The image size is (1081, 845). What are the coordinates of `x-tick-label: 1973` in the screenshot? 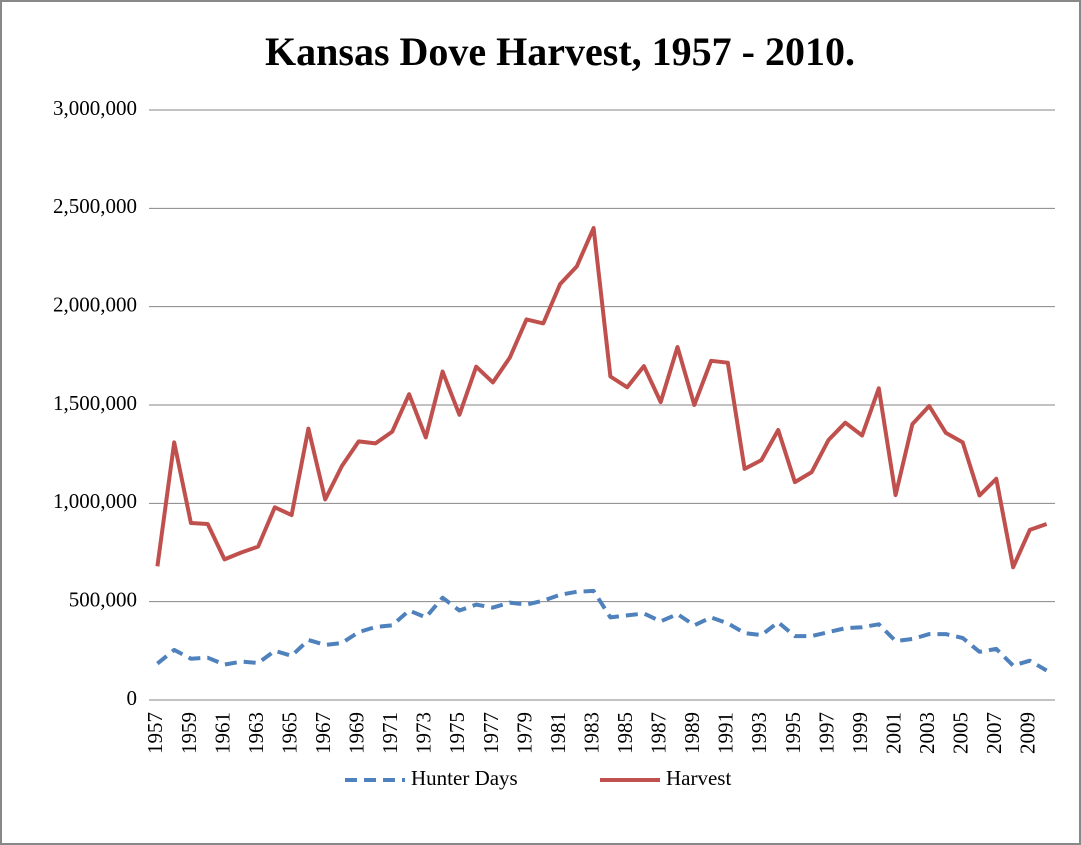 It's located at (424, 733).